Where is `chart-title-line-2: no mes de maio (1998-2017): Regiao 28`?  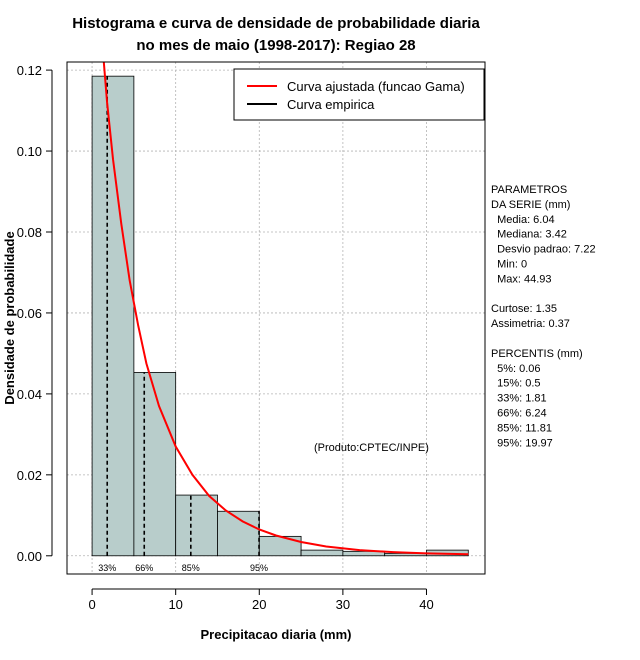 chart-title-line-2: no mes de maio (1998-2017): Regiao 28 is located at coordinates (275, 45).